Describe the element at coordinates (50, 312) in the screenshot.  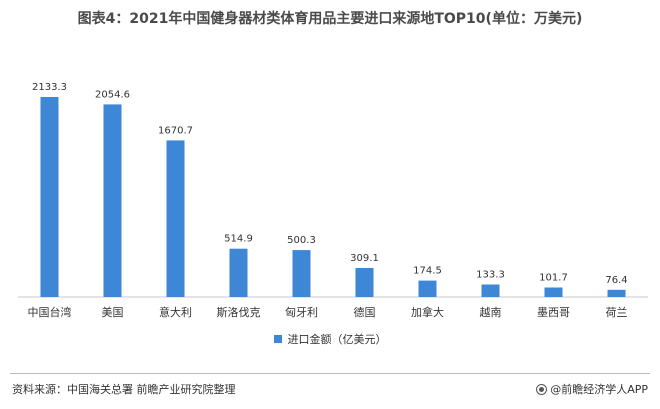
I see `x-tick-label-1: 中国台湾` at that location.